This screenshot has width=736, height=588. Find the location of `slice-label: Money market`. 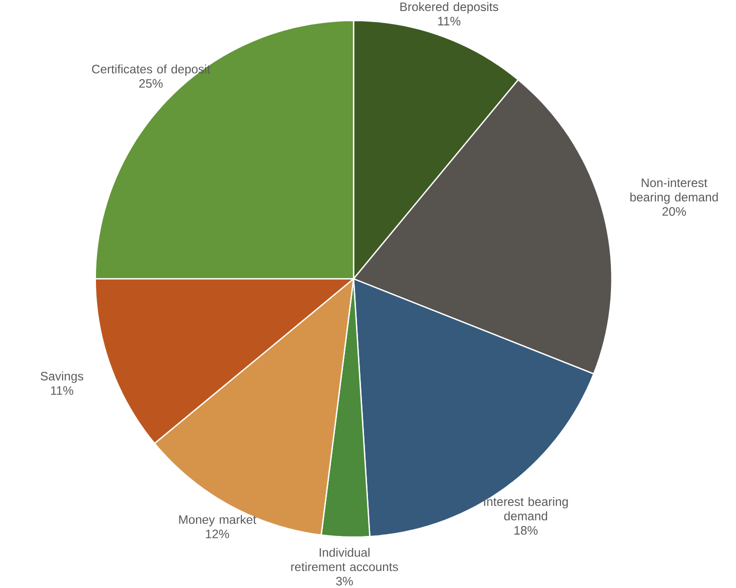

slice-label: Money market is located at coordinates (217, 521).